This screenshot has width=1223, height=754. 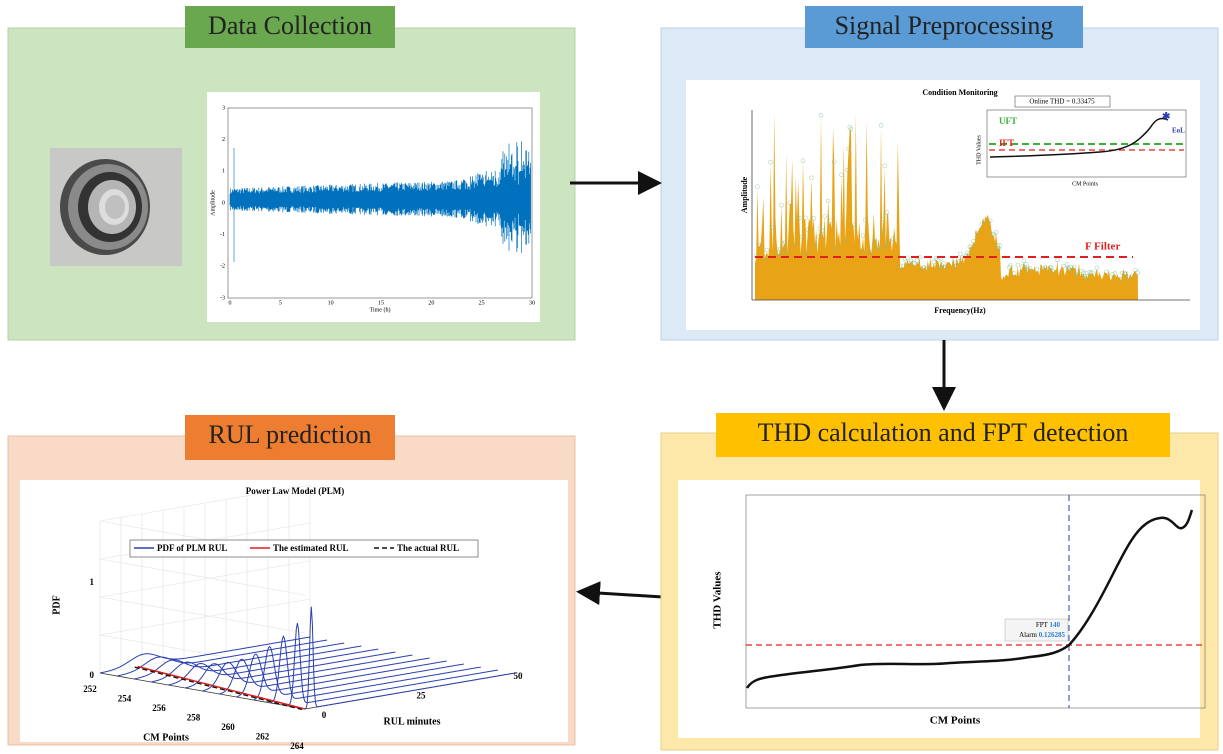 I want to click on ift-label: IFT, so click(x=1006, y=143).